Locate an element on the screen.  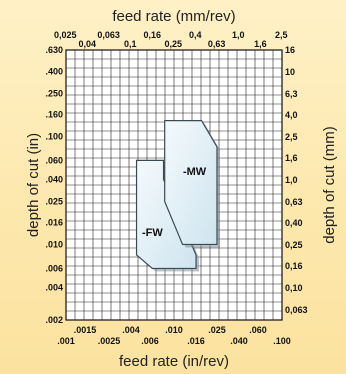
x-bottom-tick-label: .100 is located at coordinates (282, 341).